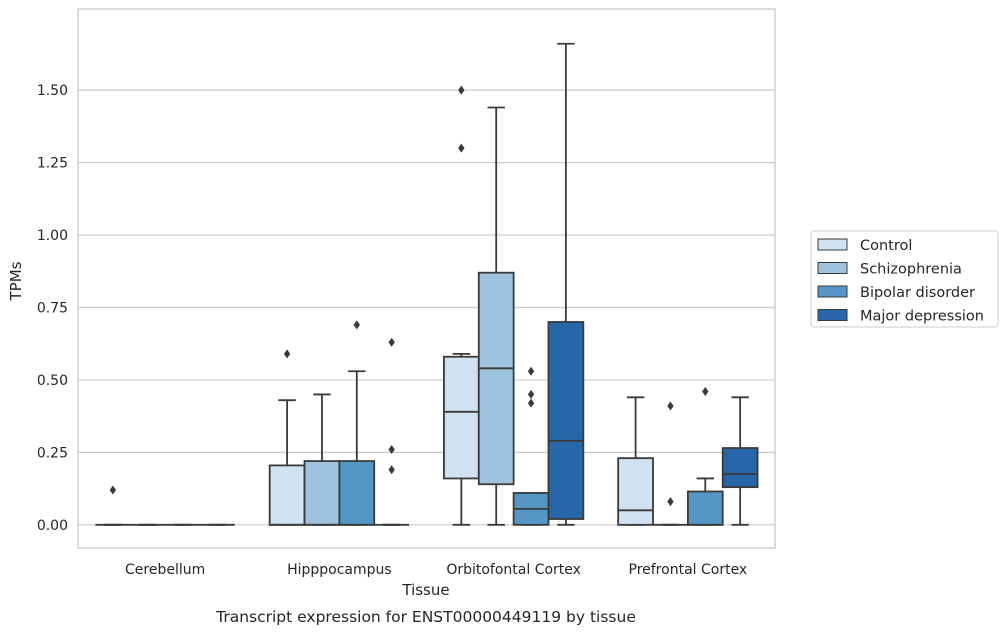 This screenshot has width=1007, height=634. I want to click on legend-item: Major depression, so click(900, 317).